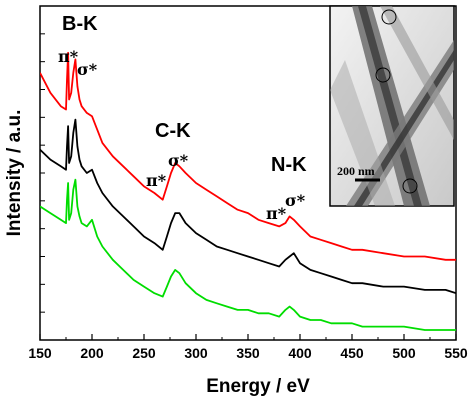 Image resolution: width=474 pixels, height=410 pixels. What do you see at coordinates (87, 69) in the screenshot?
I see `b-k-sigma-star-label: σ*` at bounding box center [87, 69].